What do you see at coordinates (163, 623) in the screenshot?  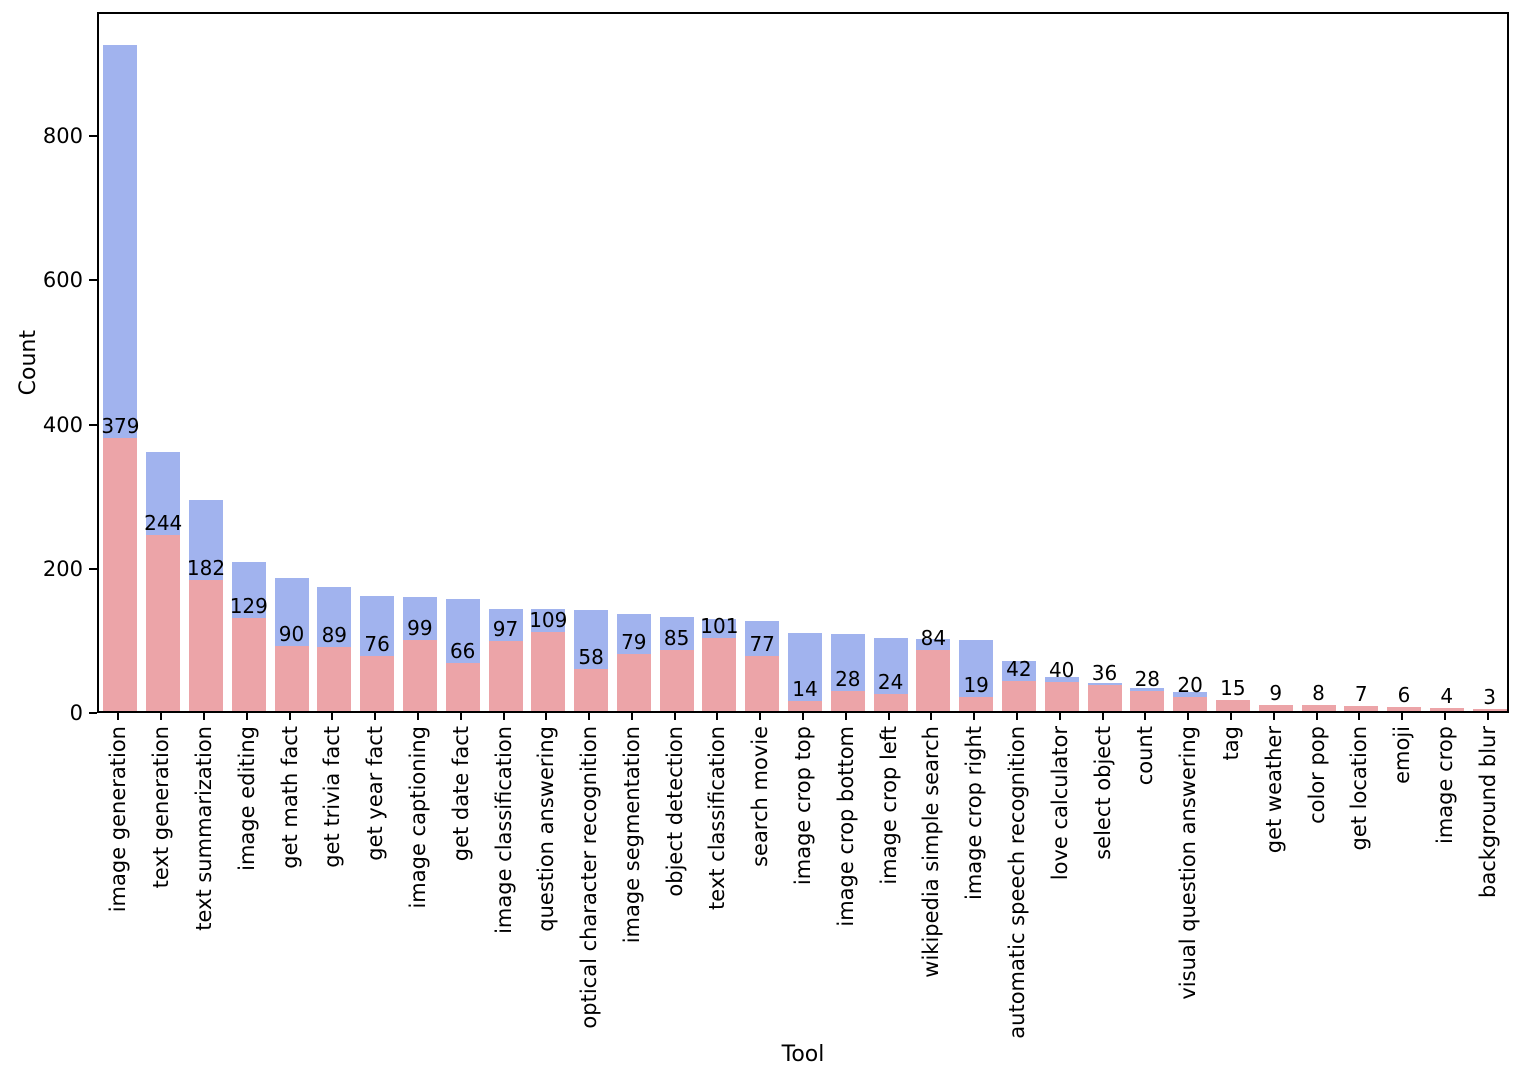 I see `bar-pink-text-generation` at bounding box center [163, 623].